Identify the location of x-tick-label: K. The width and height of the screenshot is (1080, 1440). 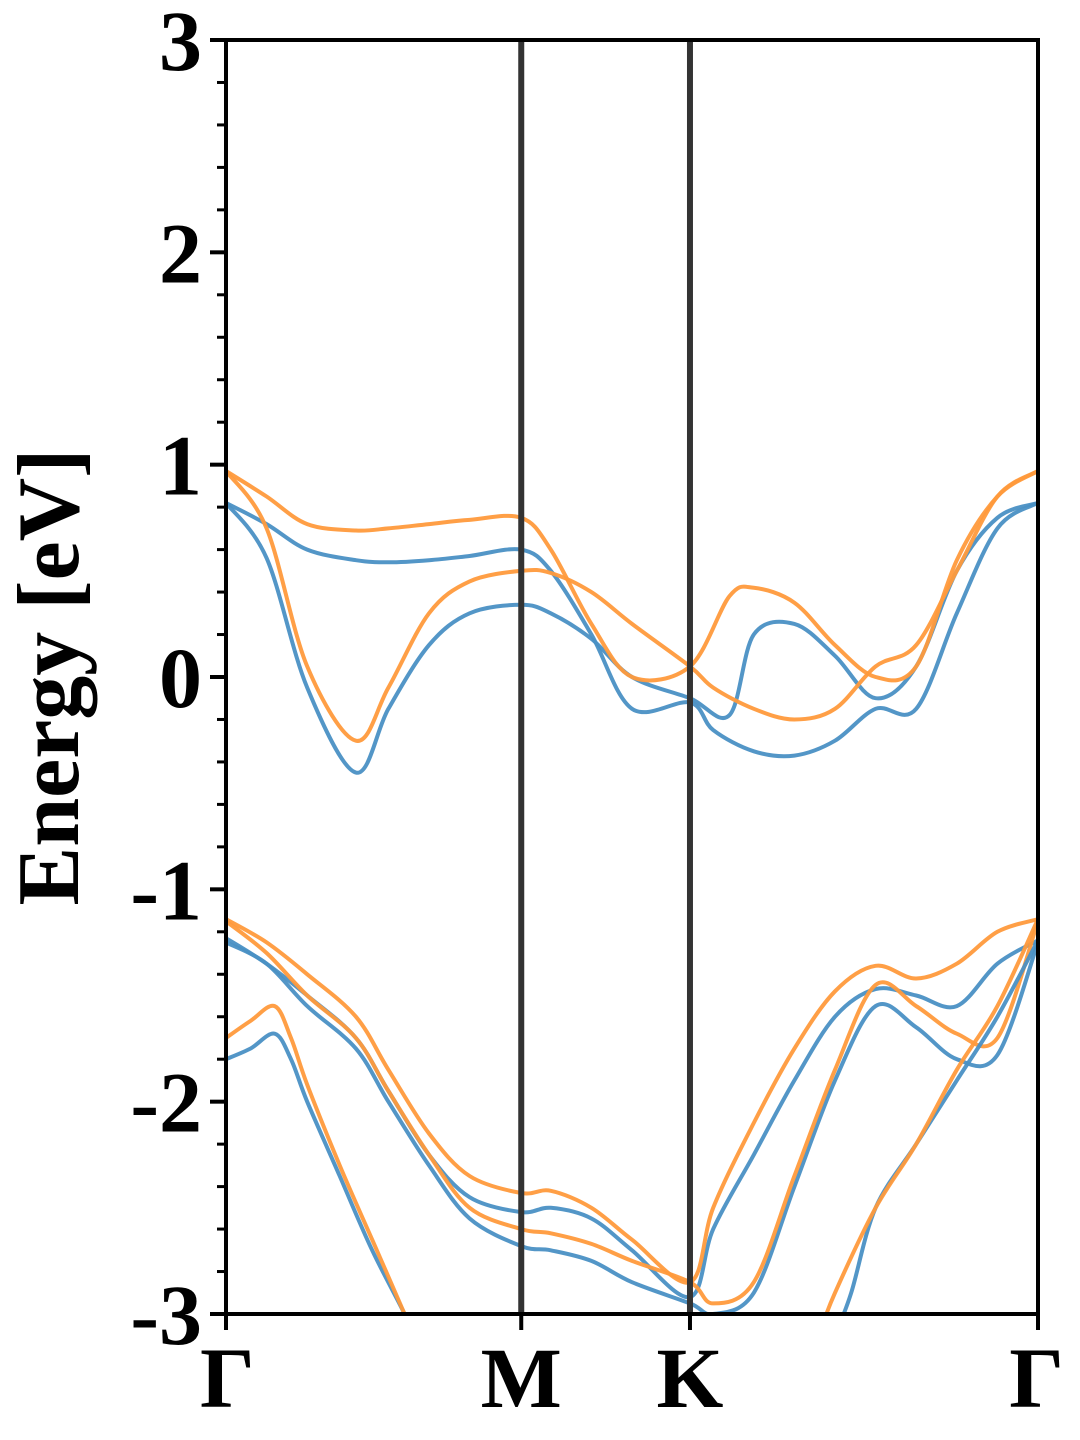
(690, 1378).